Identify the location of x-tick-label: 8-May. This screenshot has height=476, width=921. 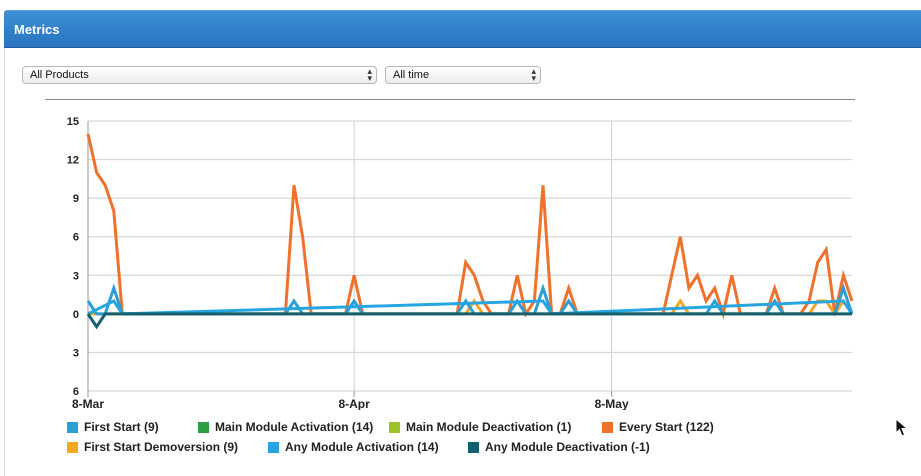
(612, 403).